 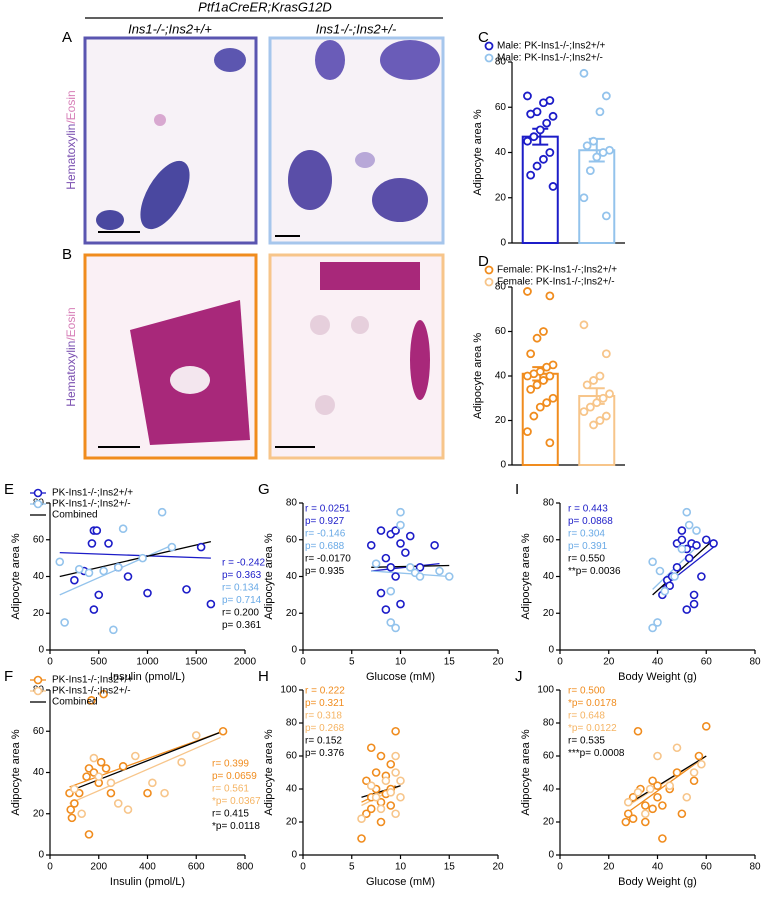 What do you see at coordinates (483, 261) in the screenshot?
I see `panel-letter: D` at bounding box center [483, 261].